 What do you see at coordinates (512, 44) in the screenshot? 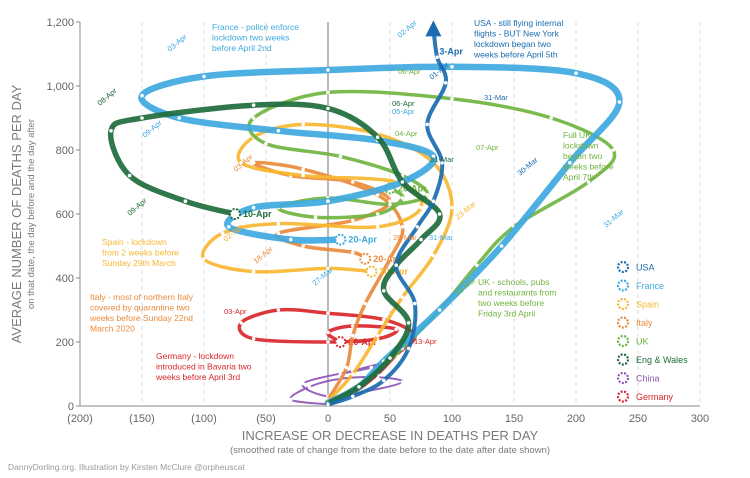
I see `annotation-line: lockdown began two` at bounding box center [512, 44].